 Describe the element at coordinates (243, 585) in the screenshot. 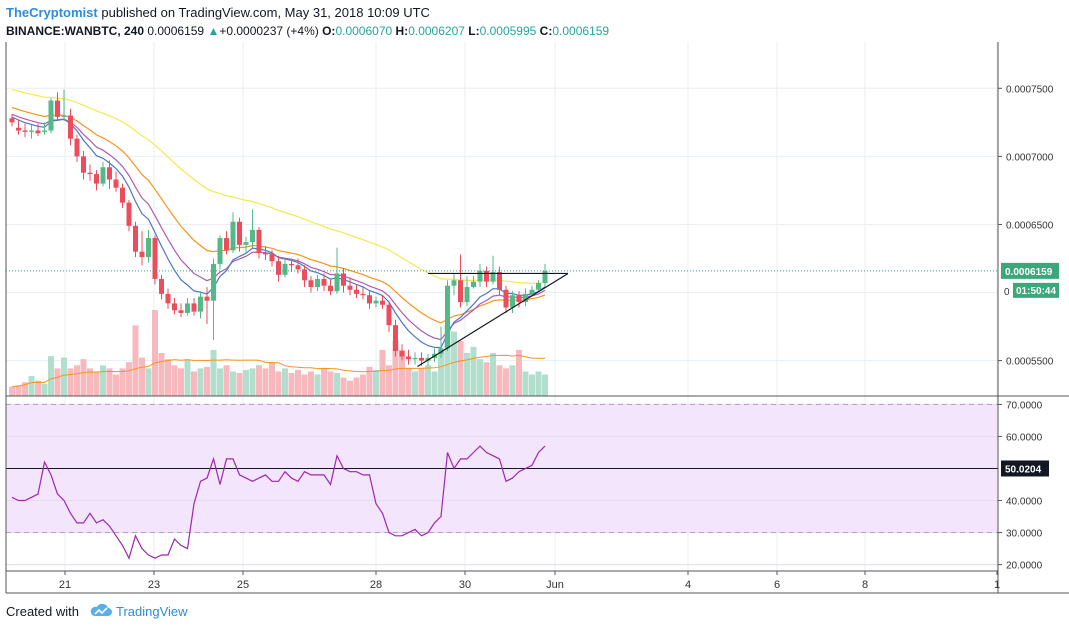

I see `time-tick-label: 25` at that location.